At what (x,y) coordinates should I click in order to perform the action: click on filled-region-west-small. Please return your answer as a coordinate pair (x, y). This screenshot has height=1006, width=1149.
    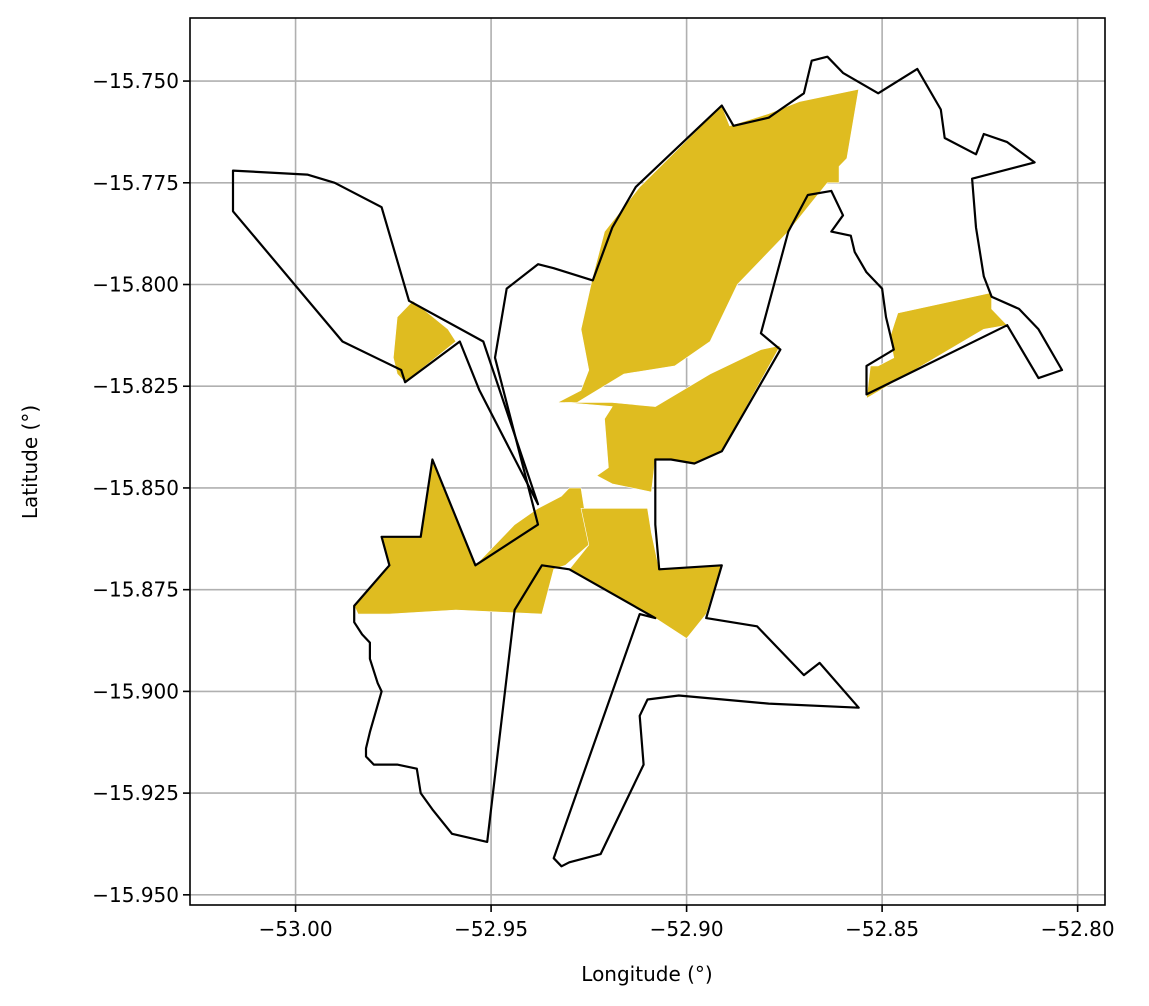
    Looking at the image, I should click on (424, 341).